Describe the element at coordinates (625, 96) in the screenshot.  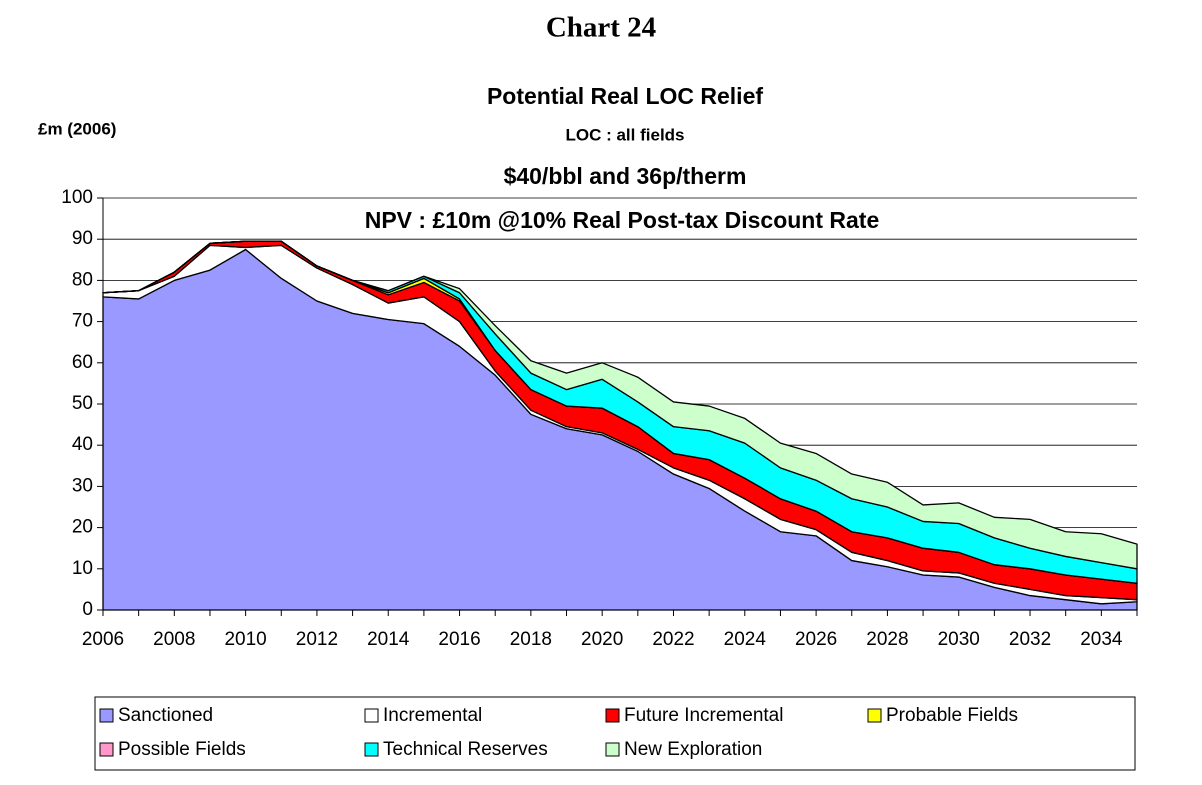
I see `chart-title: Potential Real LOC Relief` at that location.